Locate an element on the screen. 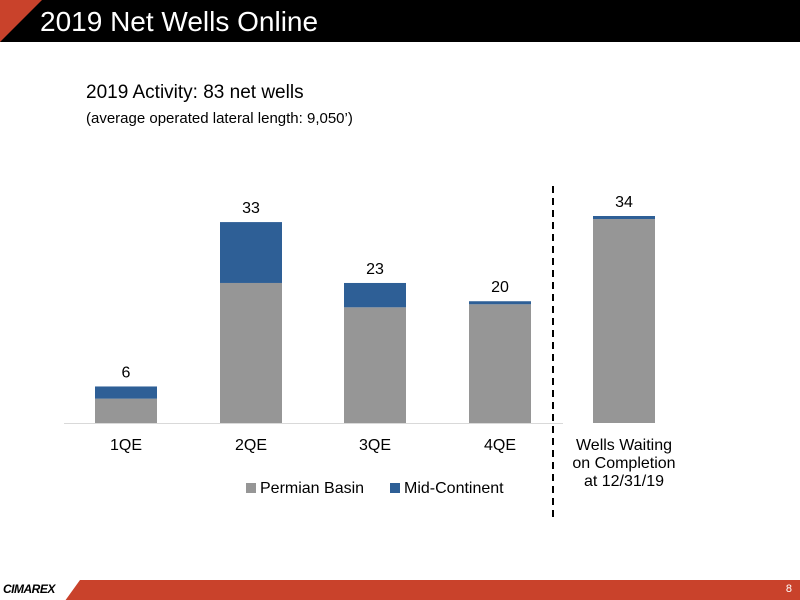 The image size is (800, 600). x-tick-label-3: 3QE is located at coordinates (375, 445).